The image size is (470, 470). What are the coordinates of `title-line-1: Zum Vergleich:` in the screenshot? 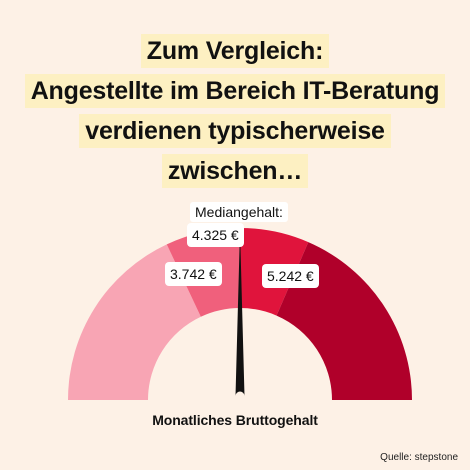 It's located at (235, 51).